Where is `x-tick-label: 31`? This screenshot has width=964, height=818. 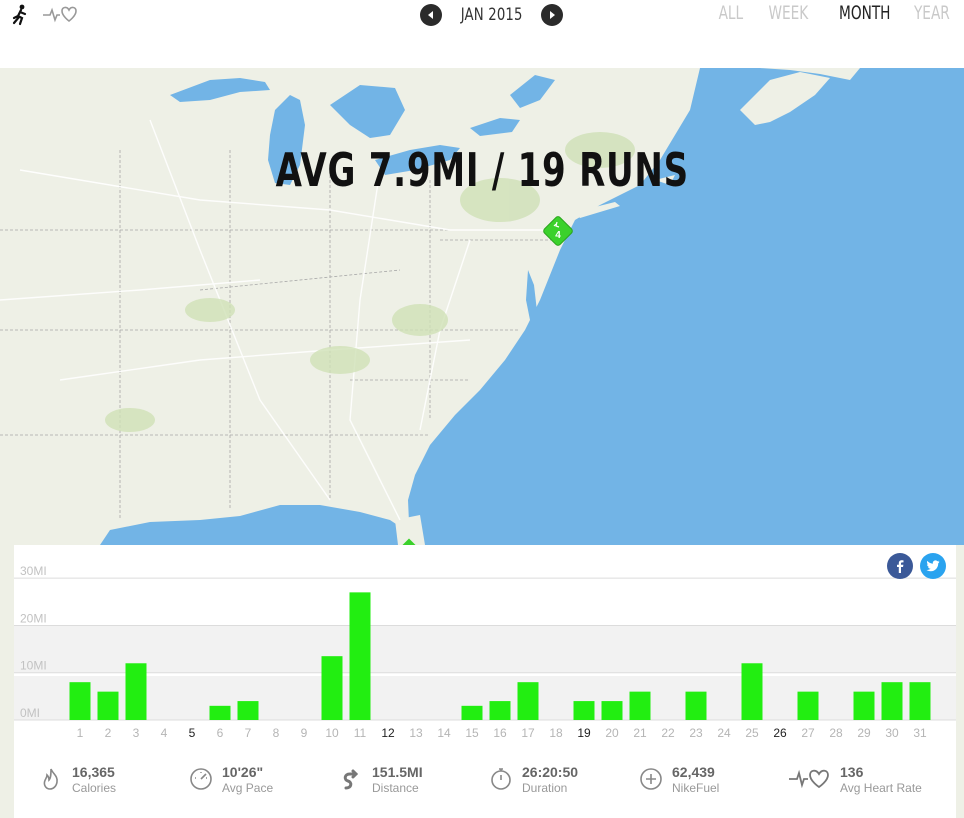
x-tick-label: 31 is located at coordinates (920, 733).